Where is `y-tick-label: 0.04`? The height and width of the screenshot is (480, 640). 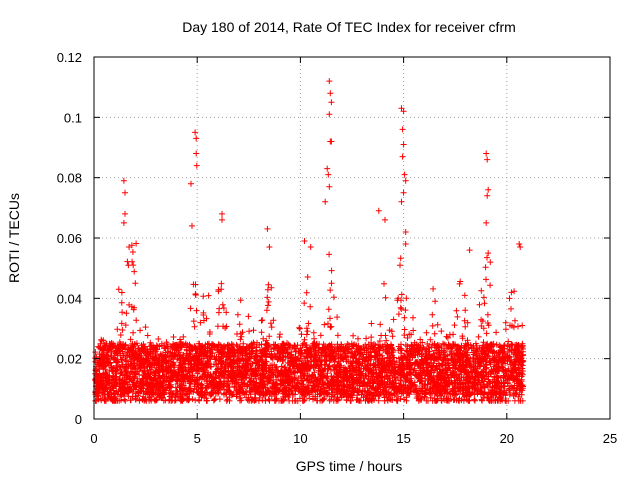
y-tick-label: 0.04 is located at coordinates (69, 298).